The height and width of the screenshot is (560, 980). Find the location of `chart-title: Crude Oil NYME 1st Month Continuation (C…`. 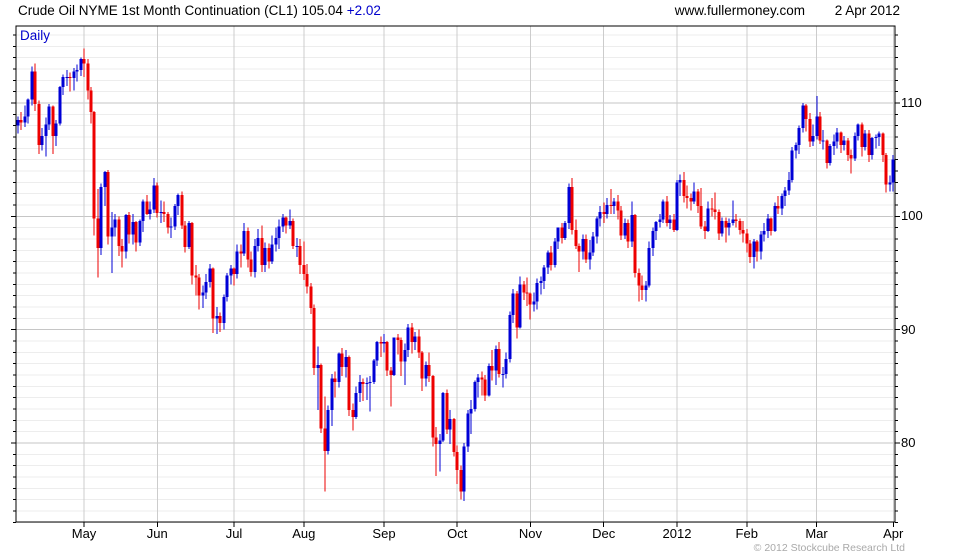

chart-title: Crude Oil NYME 1st Month Continuation (C… is located at coordinates (199, 10).